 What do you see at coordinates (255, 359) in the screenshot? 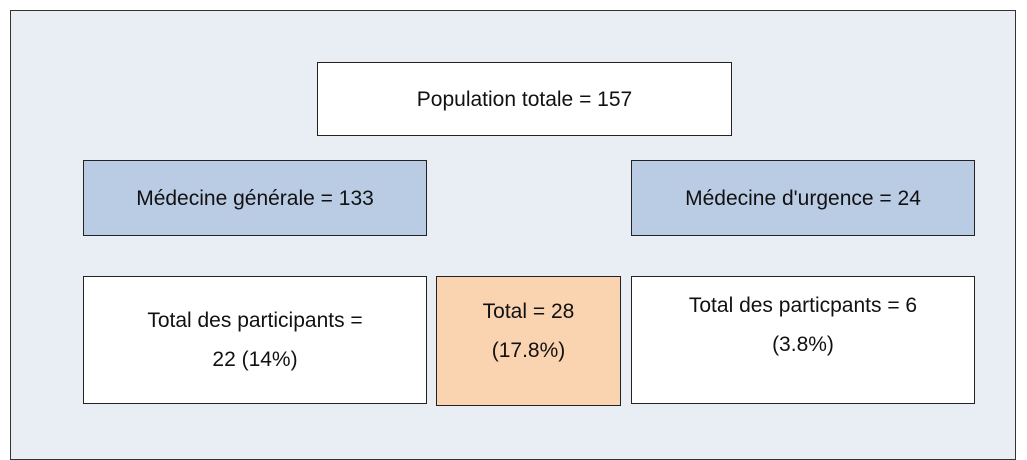
I see `node-label: 22 (14%)` at bounding box center [255, 359].